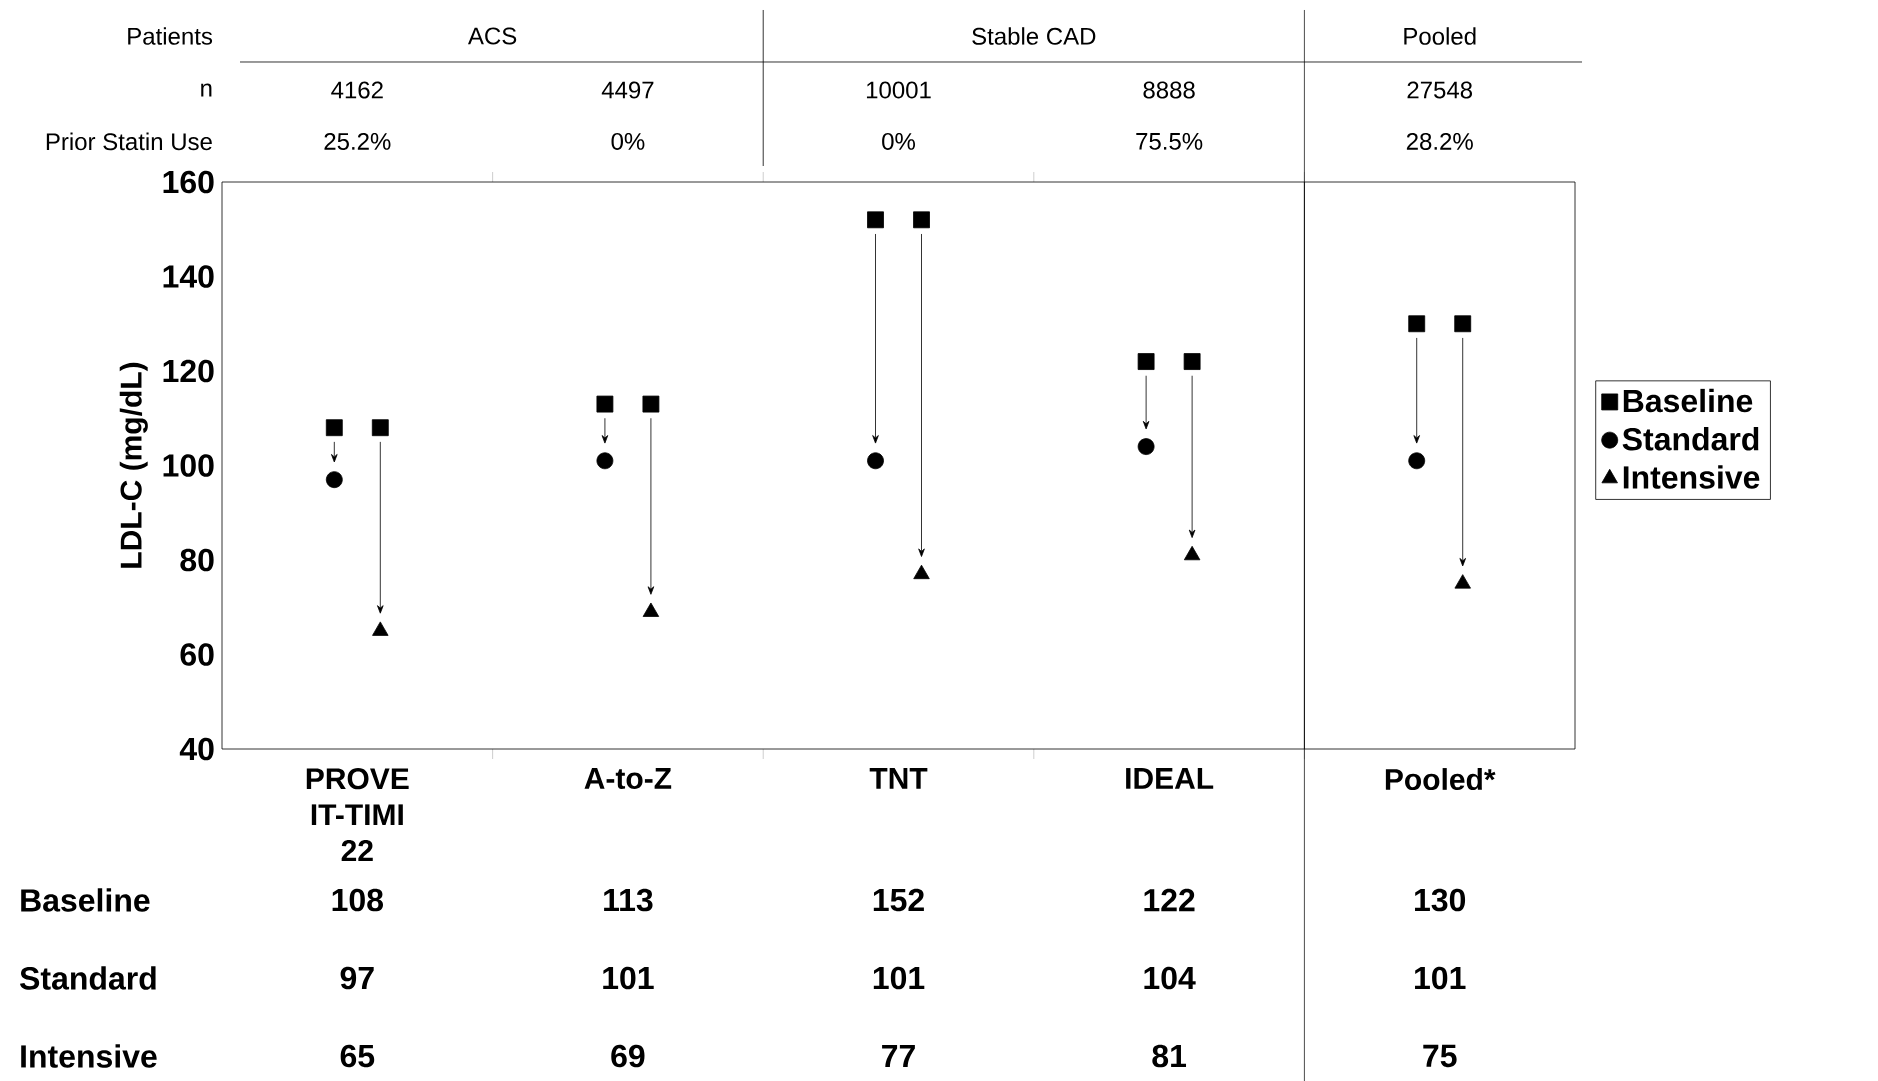  Describe the element at coordinates (1440, 900) in the screenshot. I see `data-label: 130` at that location.